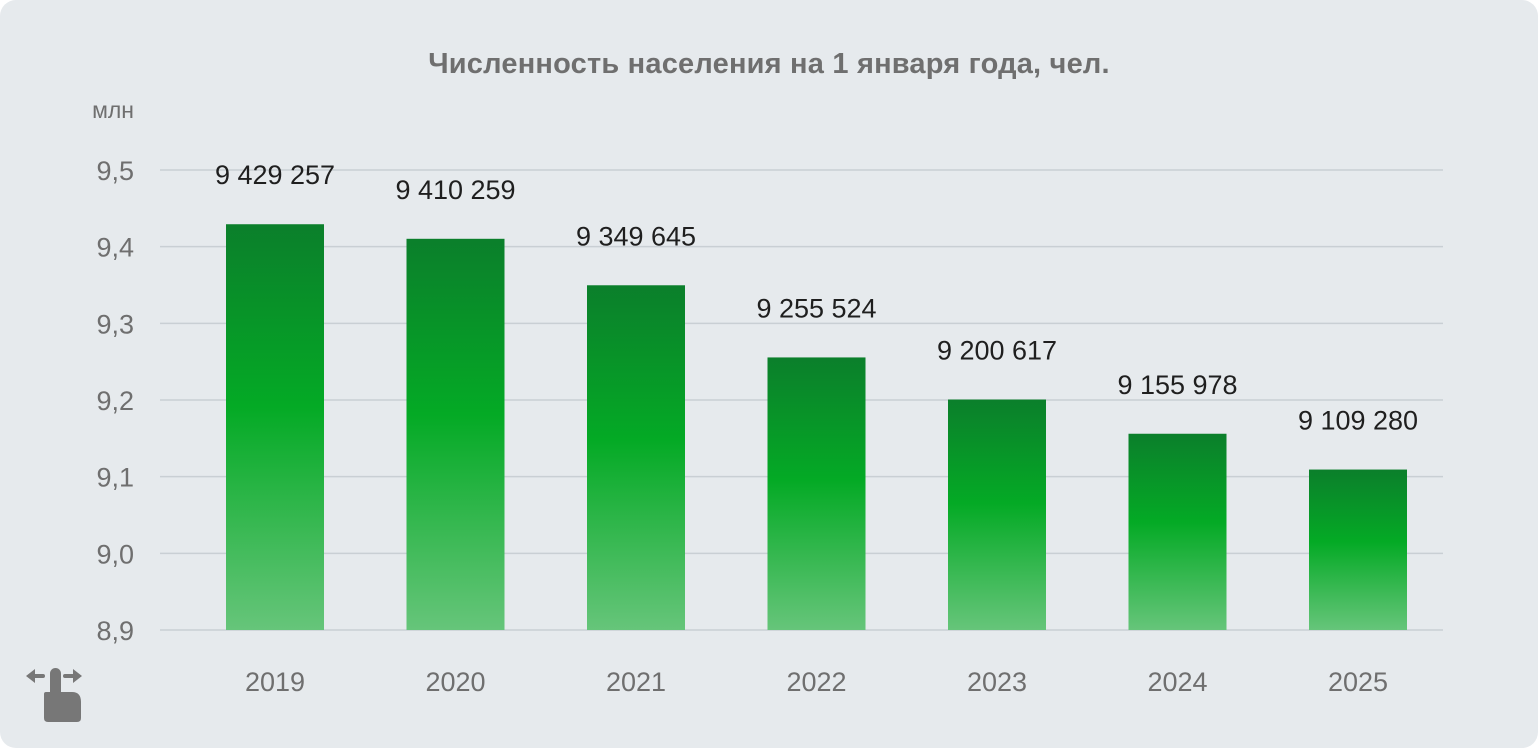  Describe the element at coordinates (1358, 549) in the screenshot. I see `bar-2025` at that location.